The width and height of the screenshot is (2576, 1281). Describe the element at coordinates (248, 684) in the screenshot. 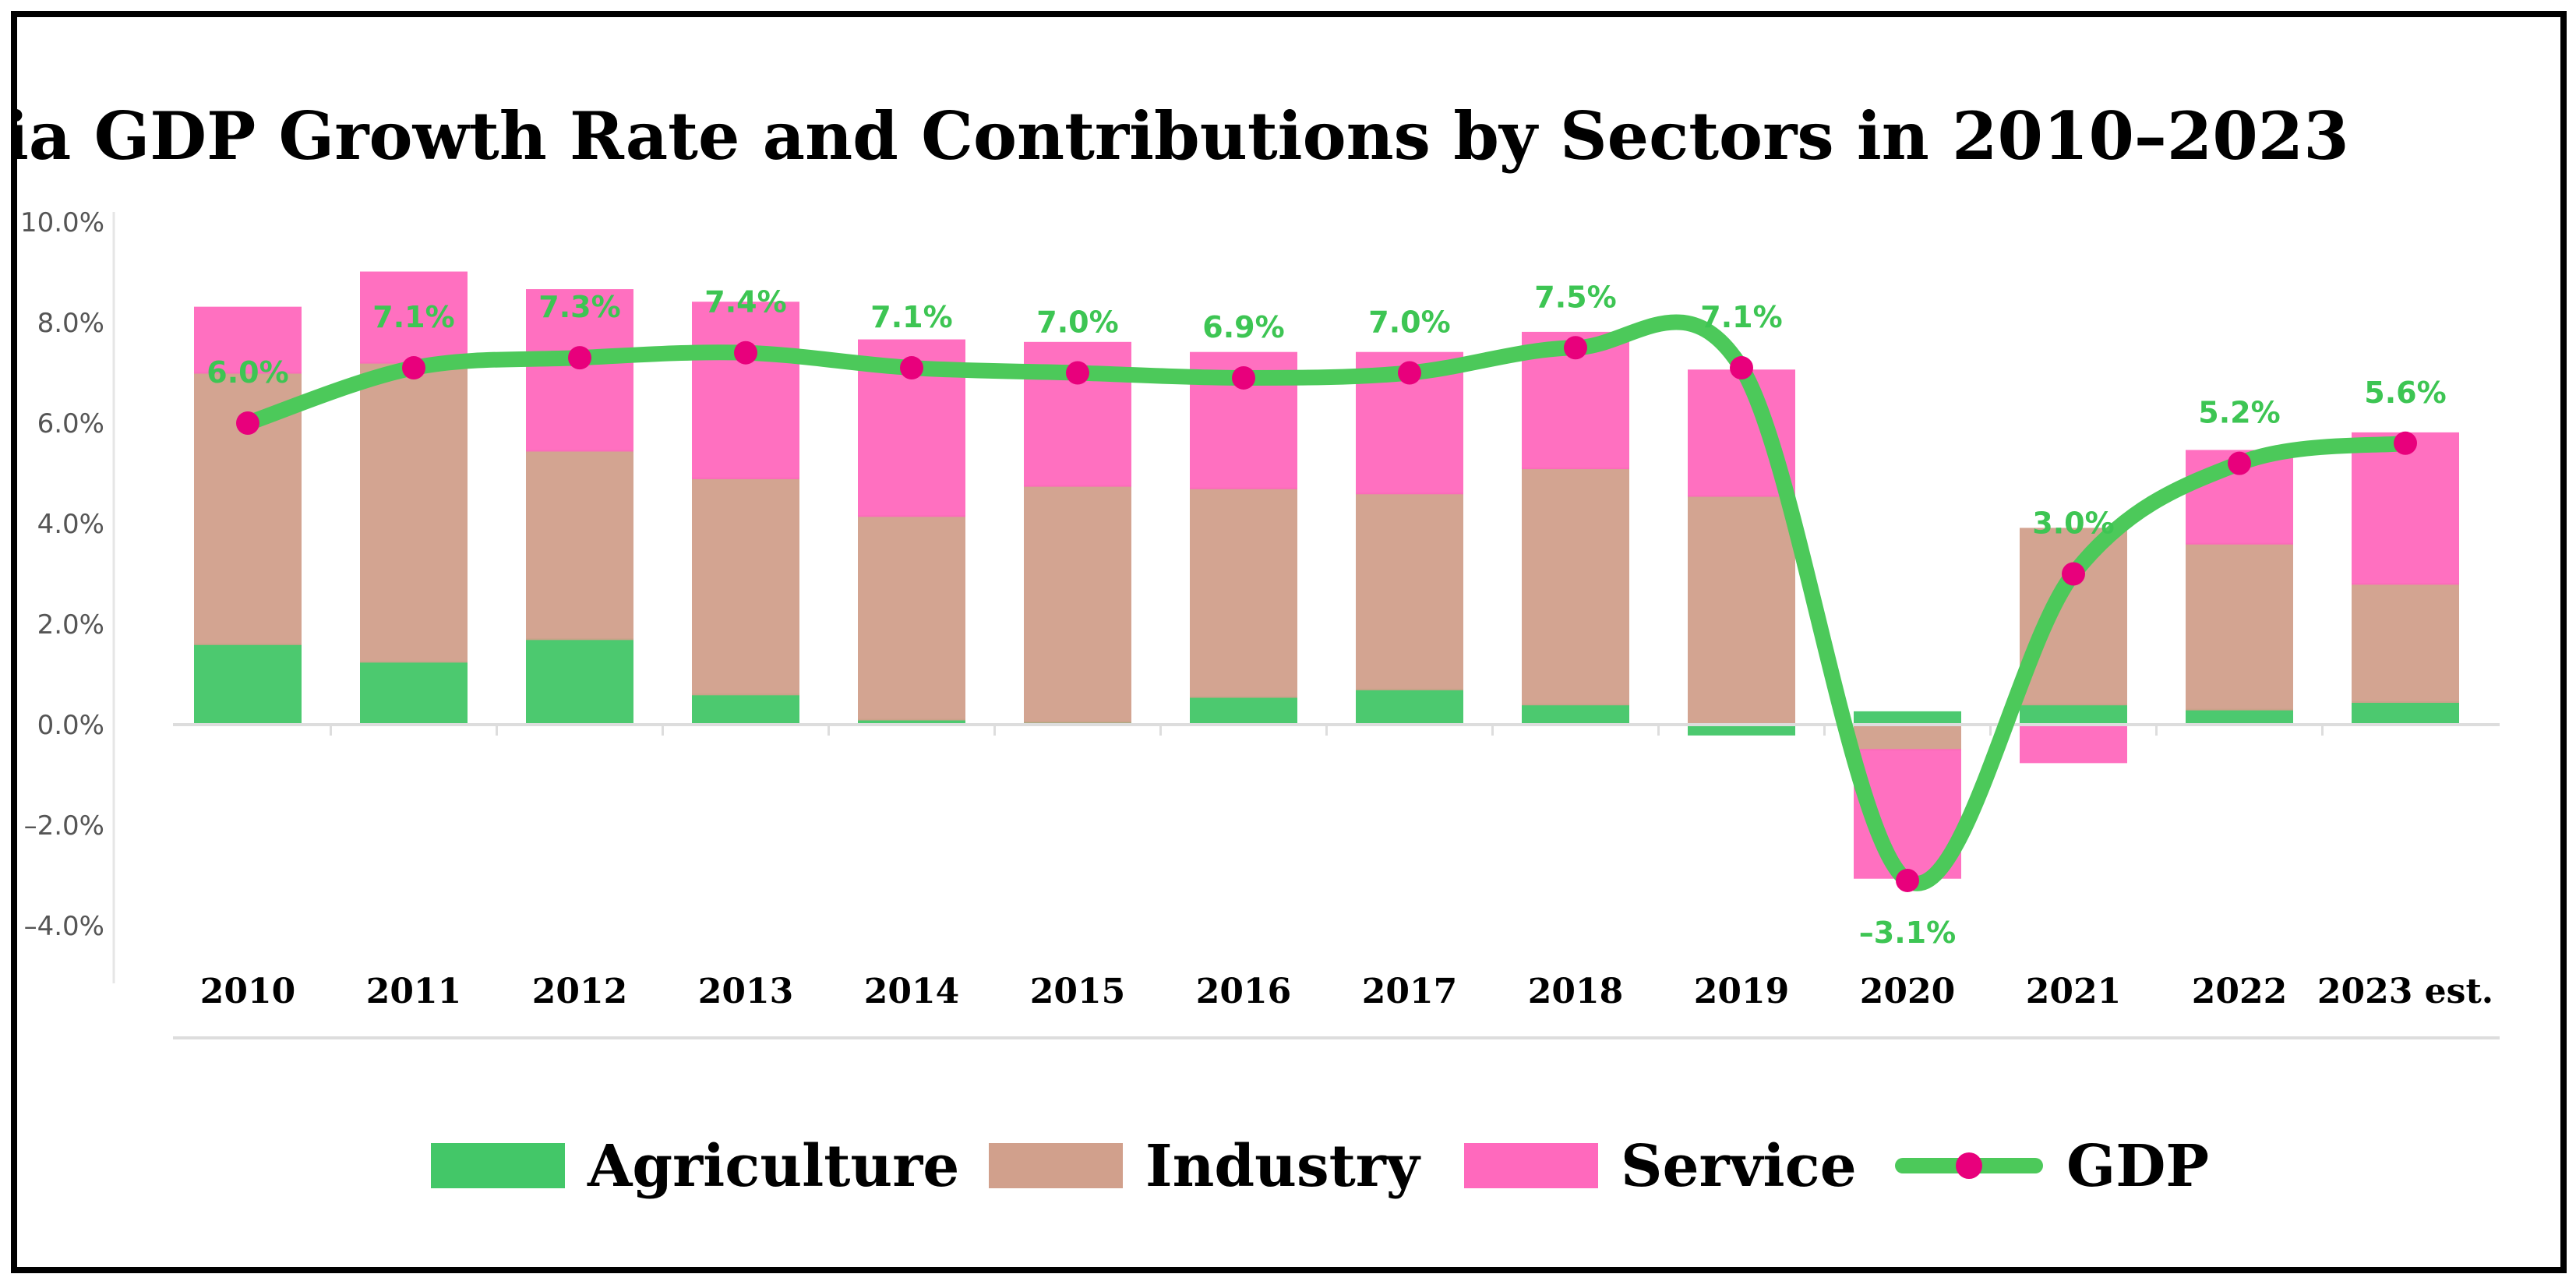

I see `bar-agriculture-2010` at that location.